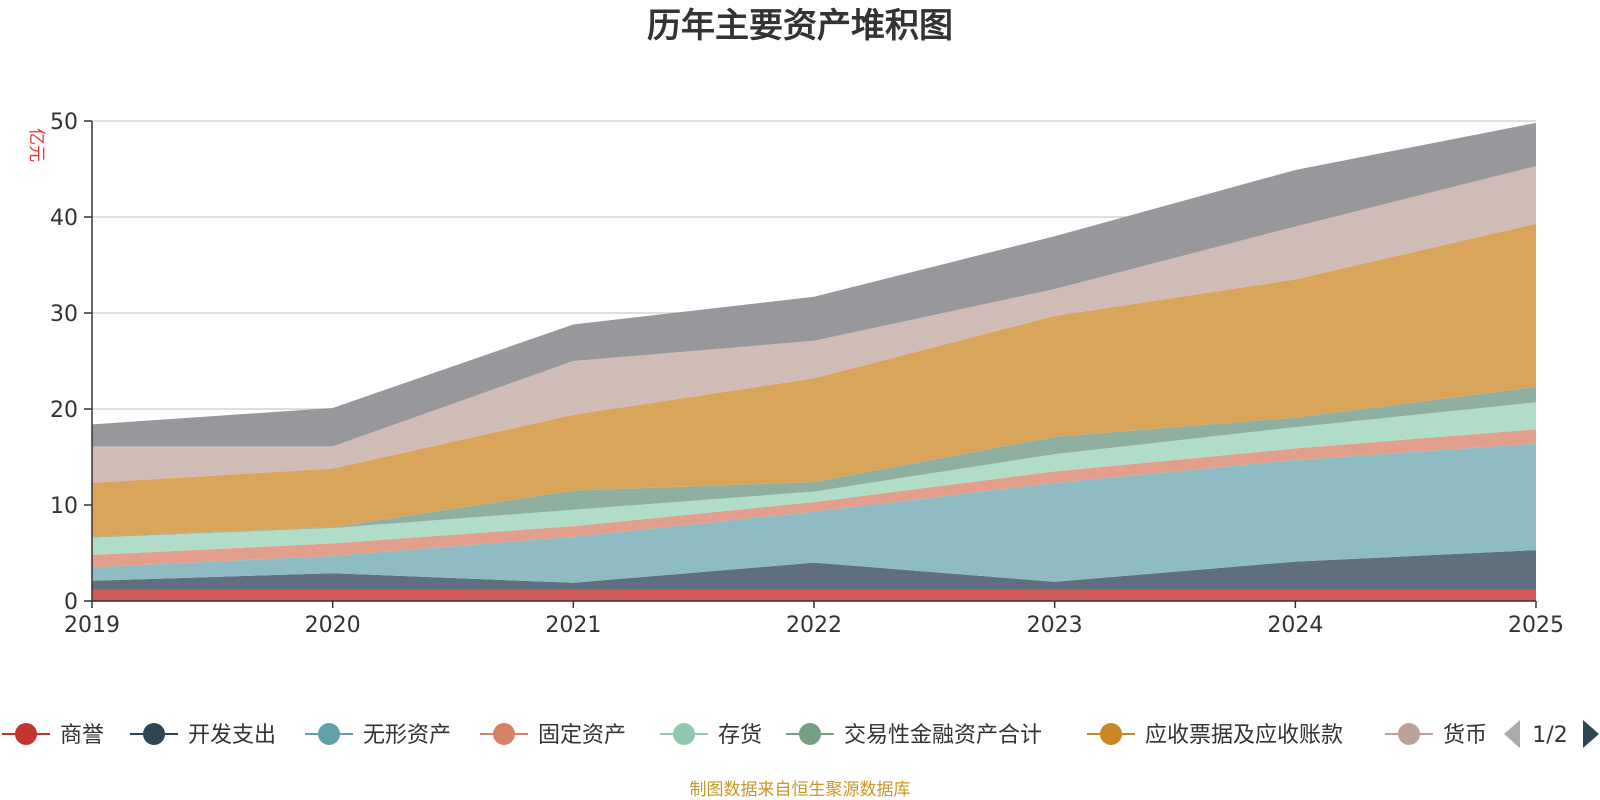  Describe the element at coordinates (1295, 625) in the screenshot. I see `x-tick-label: 2024` at that location.